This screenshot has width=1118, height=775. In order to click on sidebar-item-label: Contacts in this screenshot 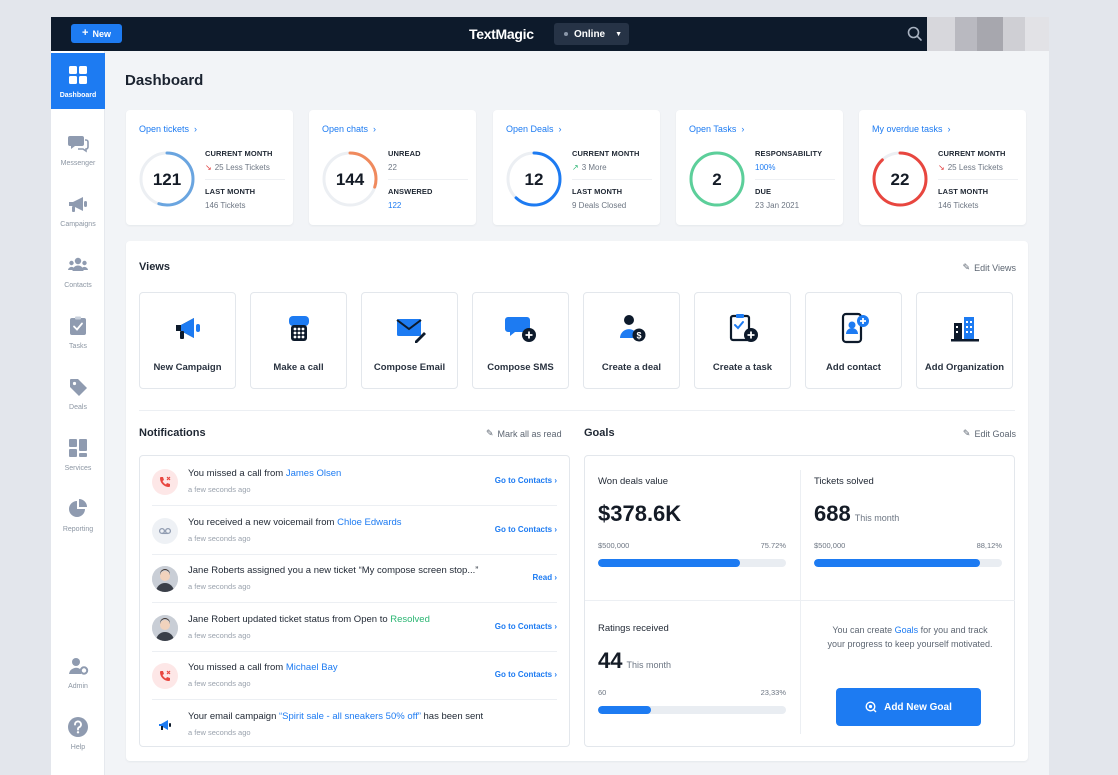, I will do `click(78, 285)`.